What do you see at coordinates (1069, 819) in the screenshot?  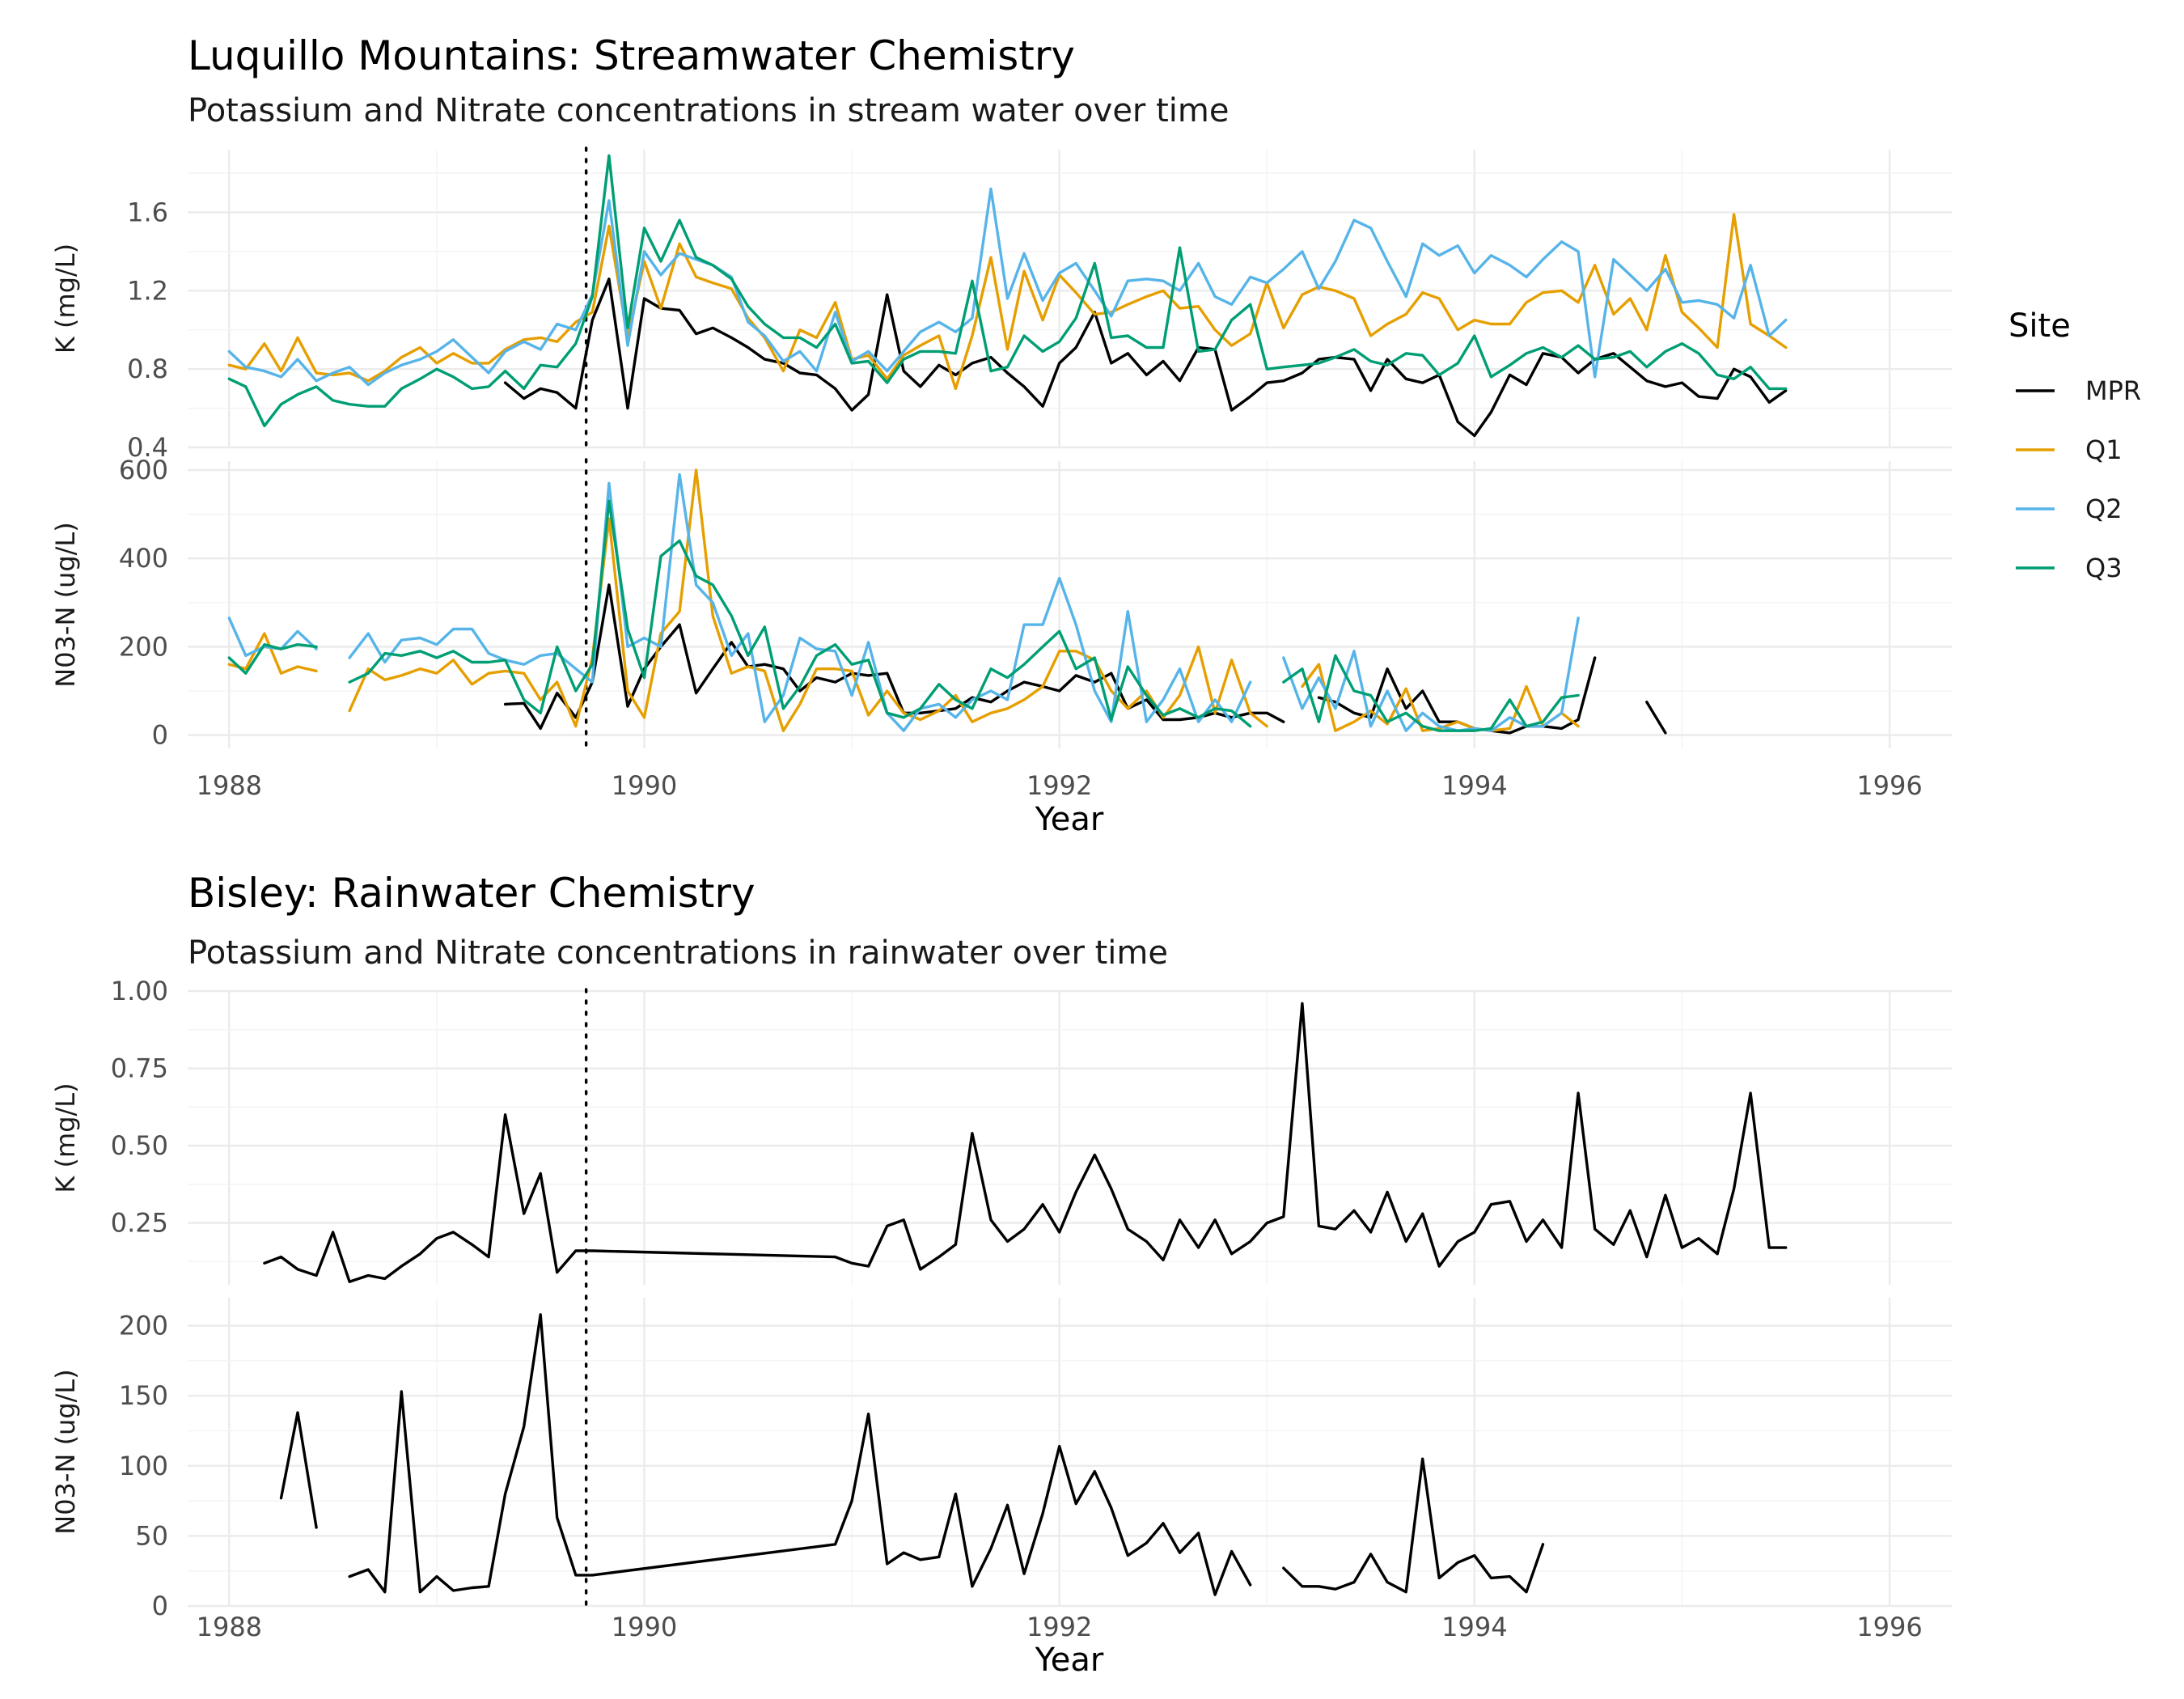 I see `streamwater-x-axis-title: Year` at bounding box center [1069, 819].